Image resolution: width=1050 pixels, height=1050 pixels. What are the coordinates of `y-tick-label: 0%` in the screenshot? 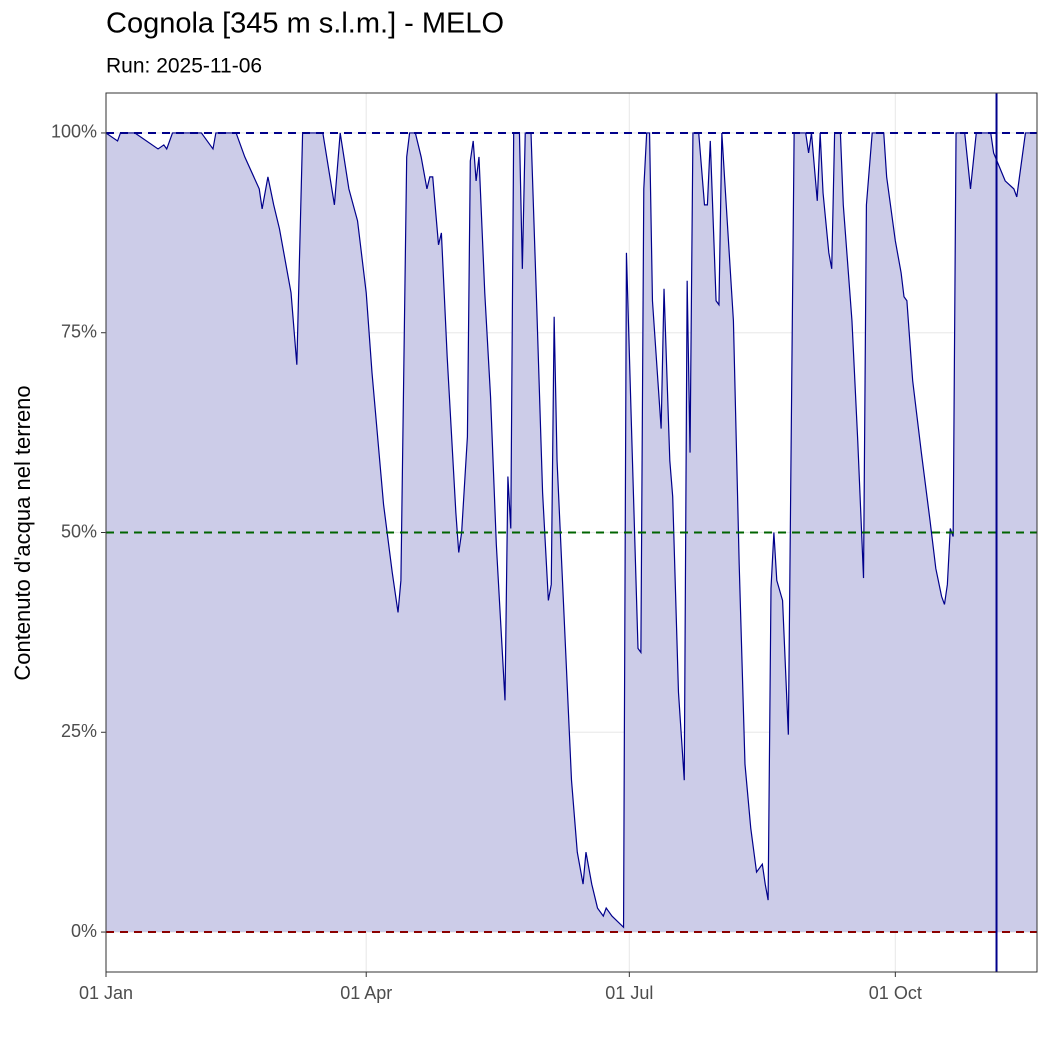 It's located at (84, 931).